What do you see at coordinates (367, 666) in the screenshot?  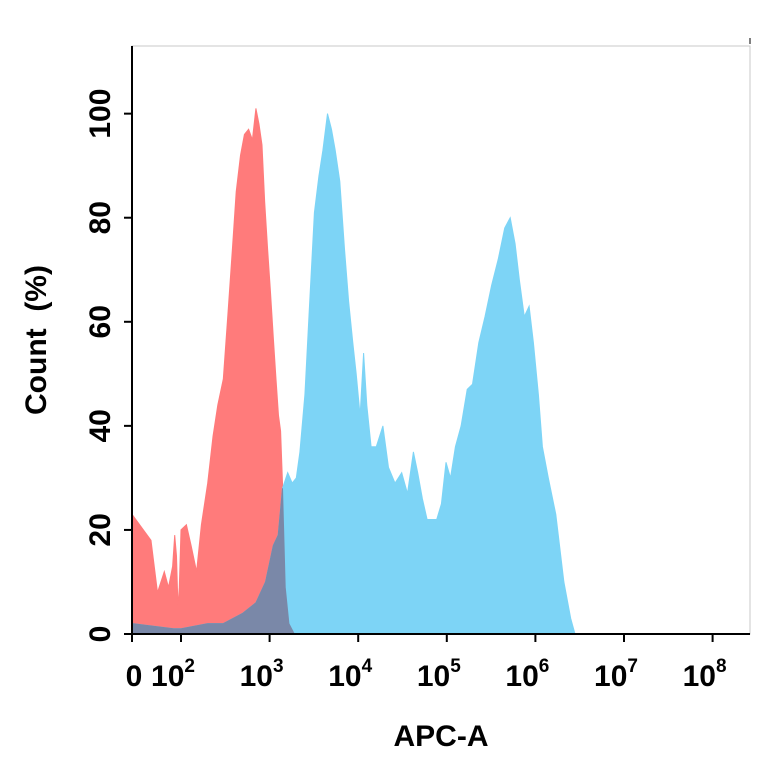 I see `x-tick-label-exponent: 4` at bounding box center [367, 666].